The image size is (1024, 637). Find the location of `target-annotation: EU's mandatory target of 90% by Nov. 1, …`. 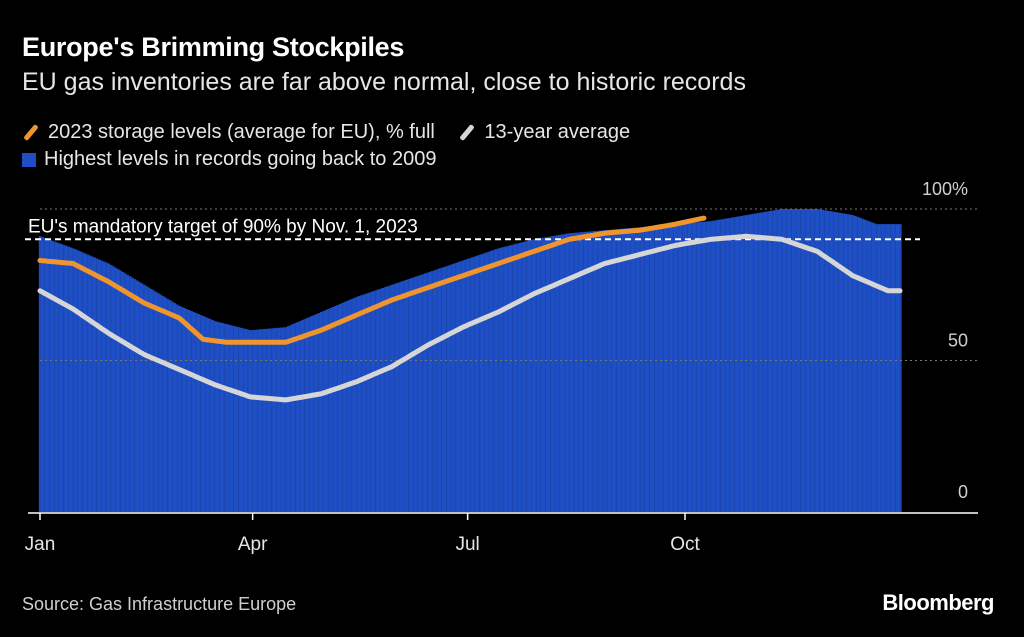

target-annotation: EU's mandatory target of 90% by Nov. 1, … is located at coordinates (223, 226).